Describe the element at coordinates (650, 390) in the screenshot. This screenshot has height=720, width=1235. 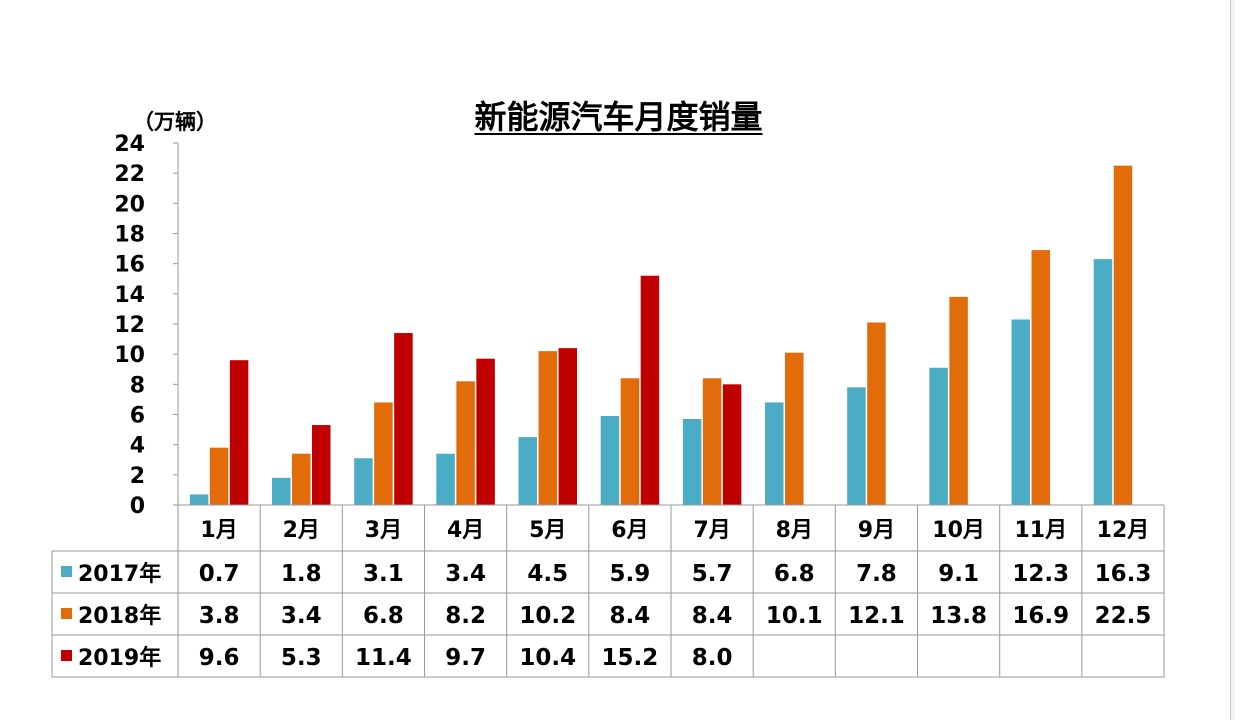
I see `bar-2019年-6月` at that location.